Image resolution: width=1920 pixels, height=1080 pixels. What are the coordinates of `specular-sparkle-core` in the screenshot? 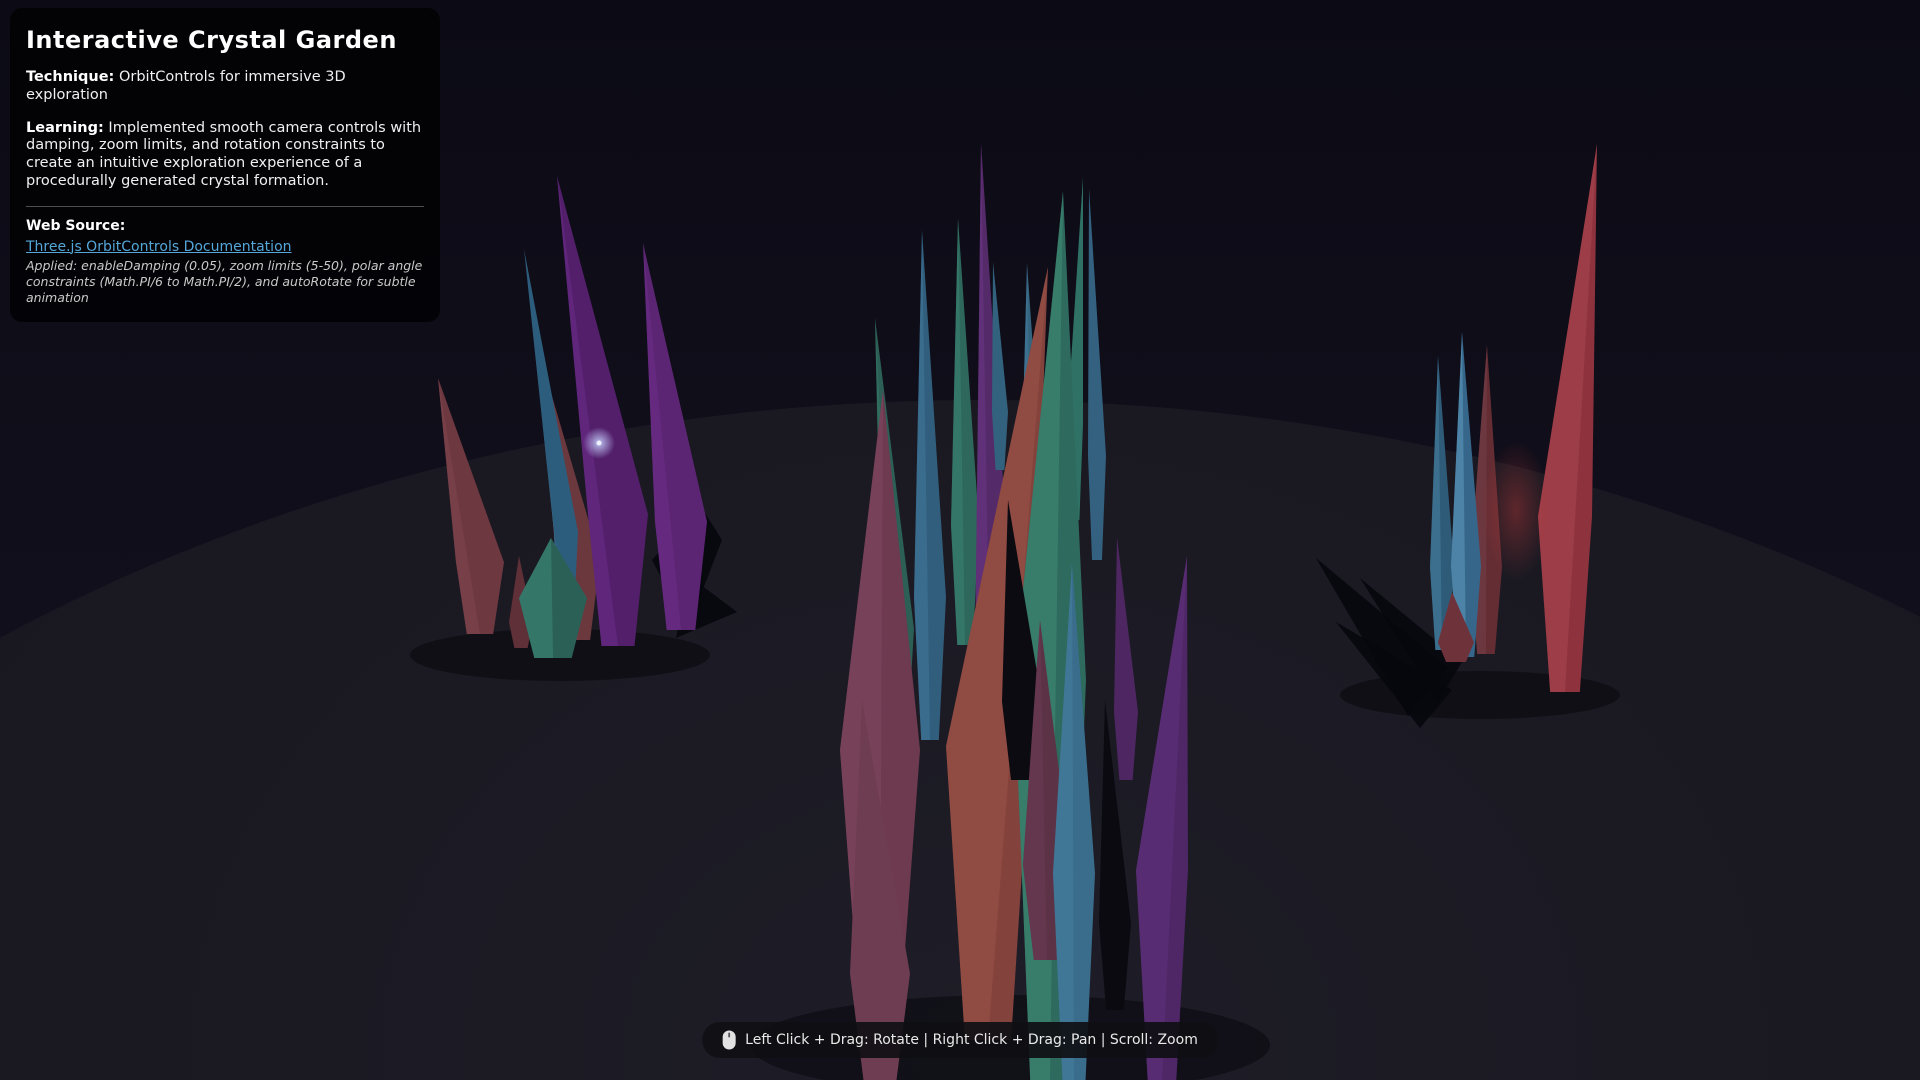 It's located at (599, 443).